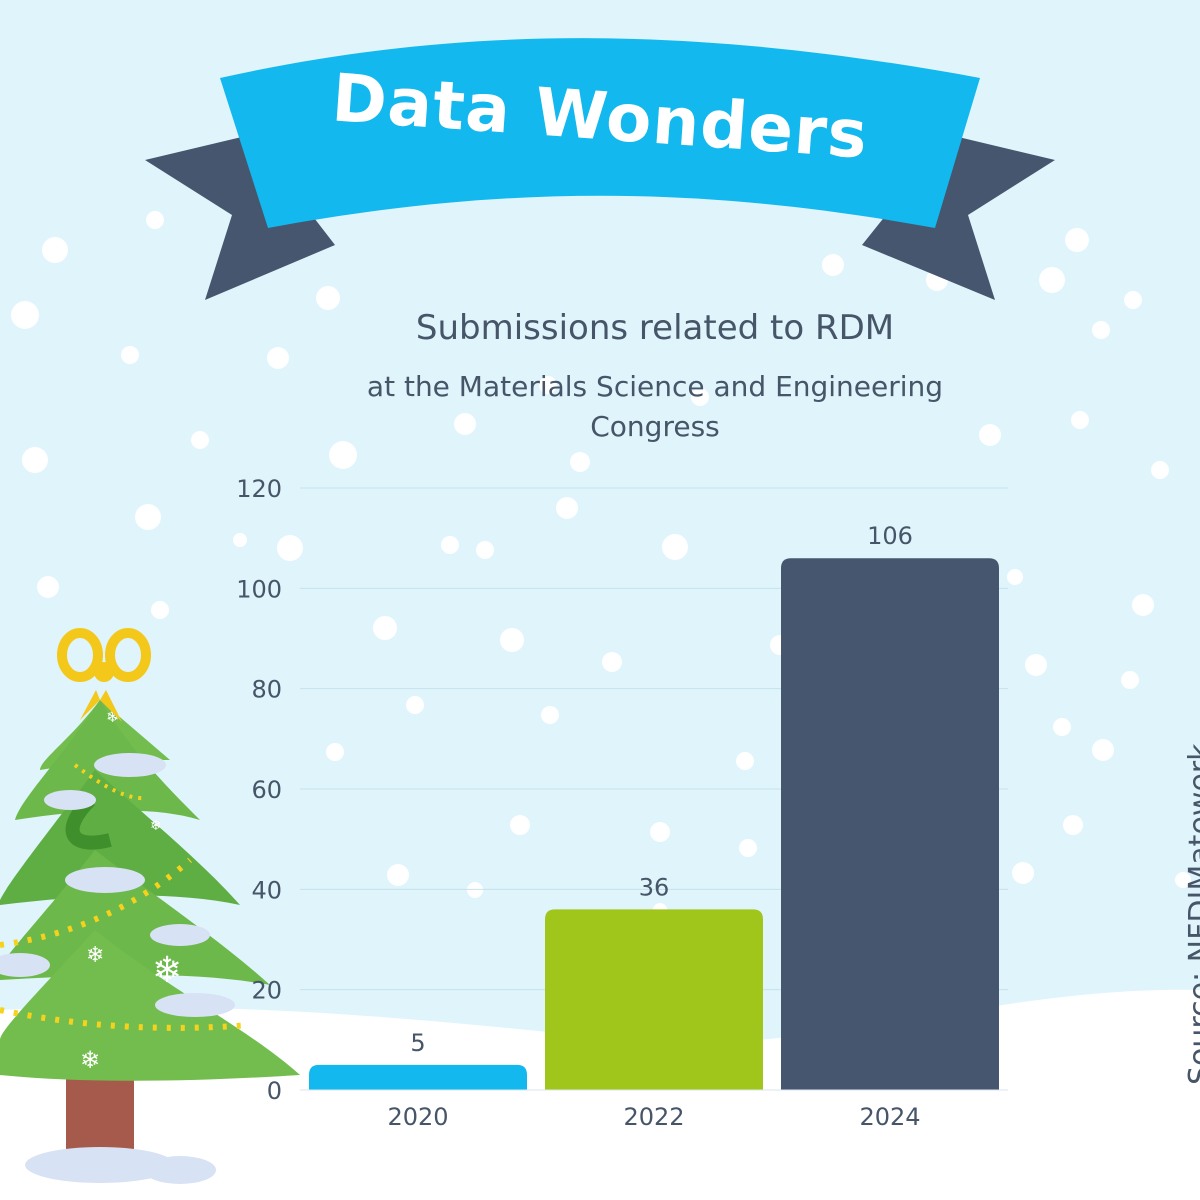  I want to click on x-tick-label: 2020, so click(417, 1117).